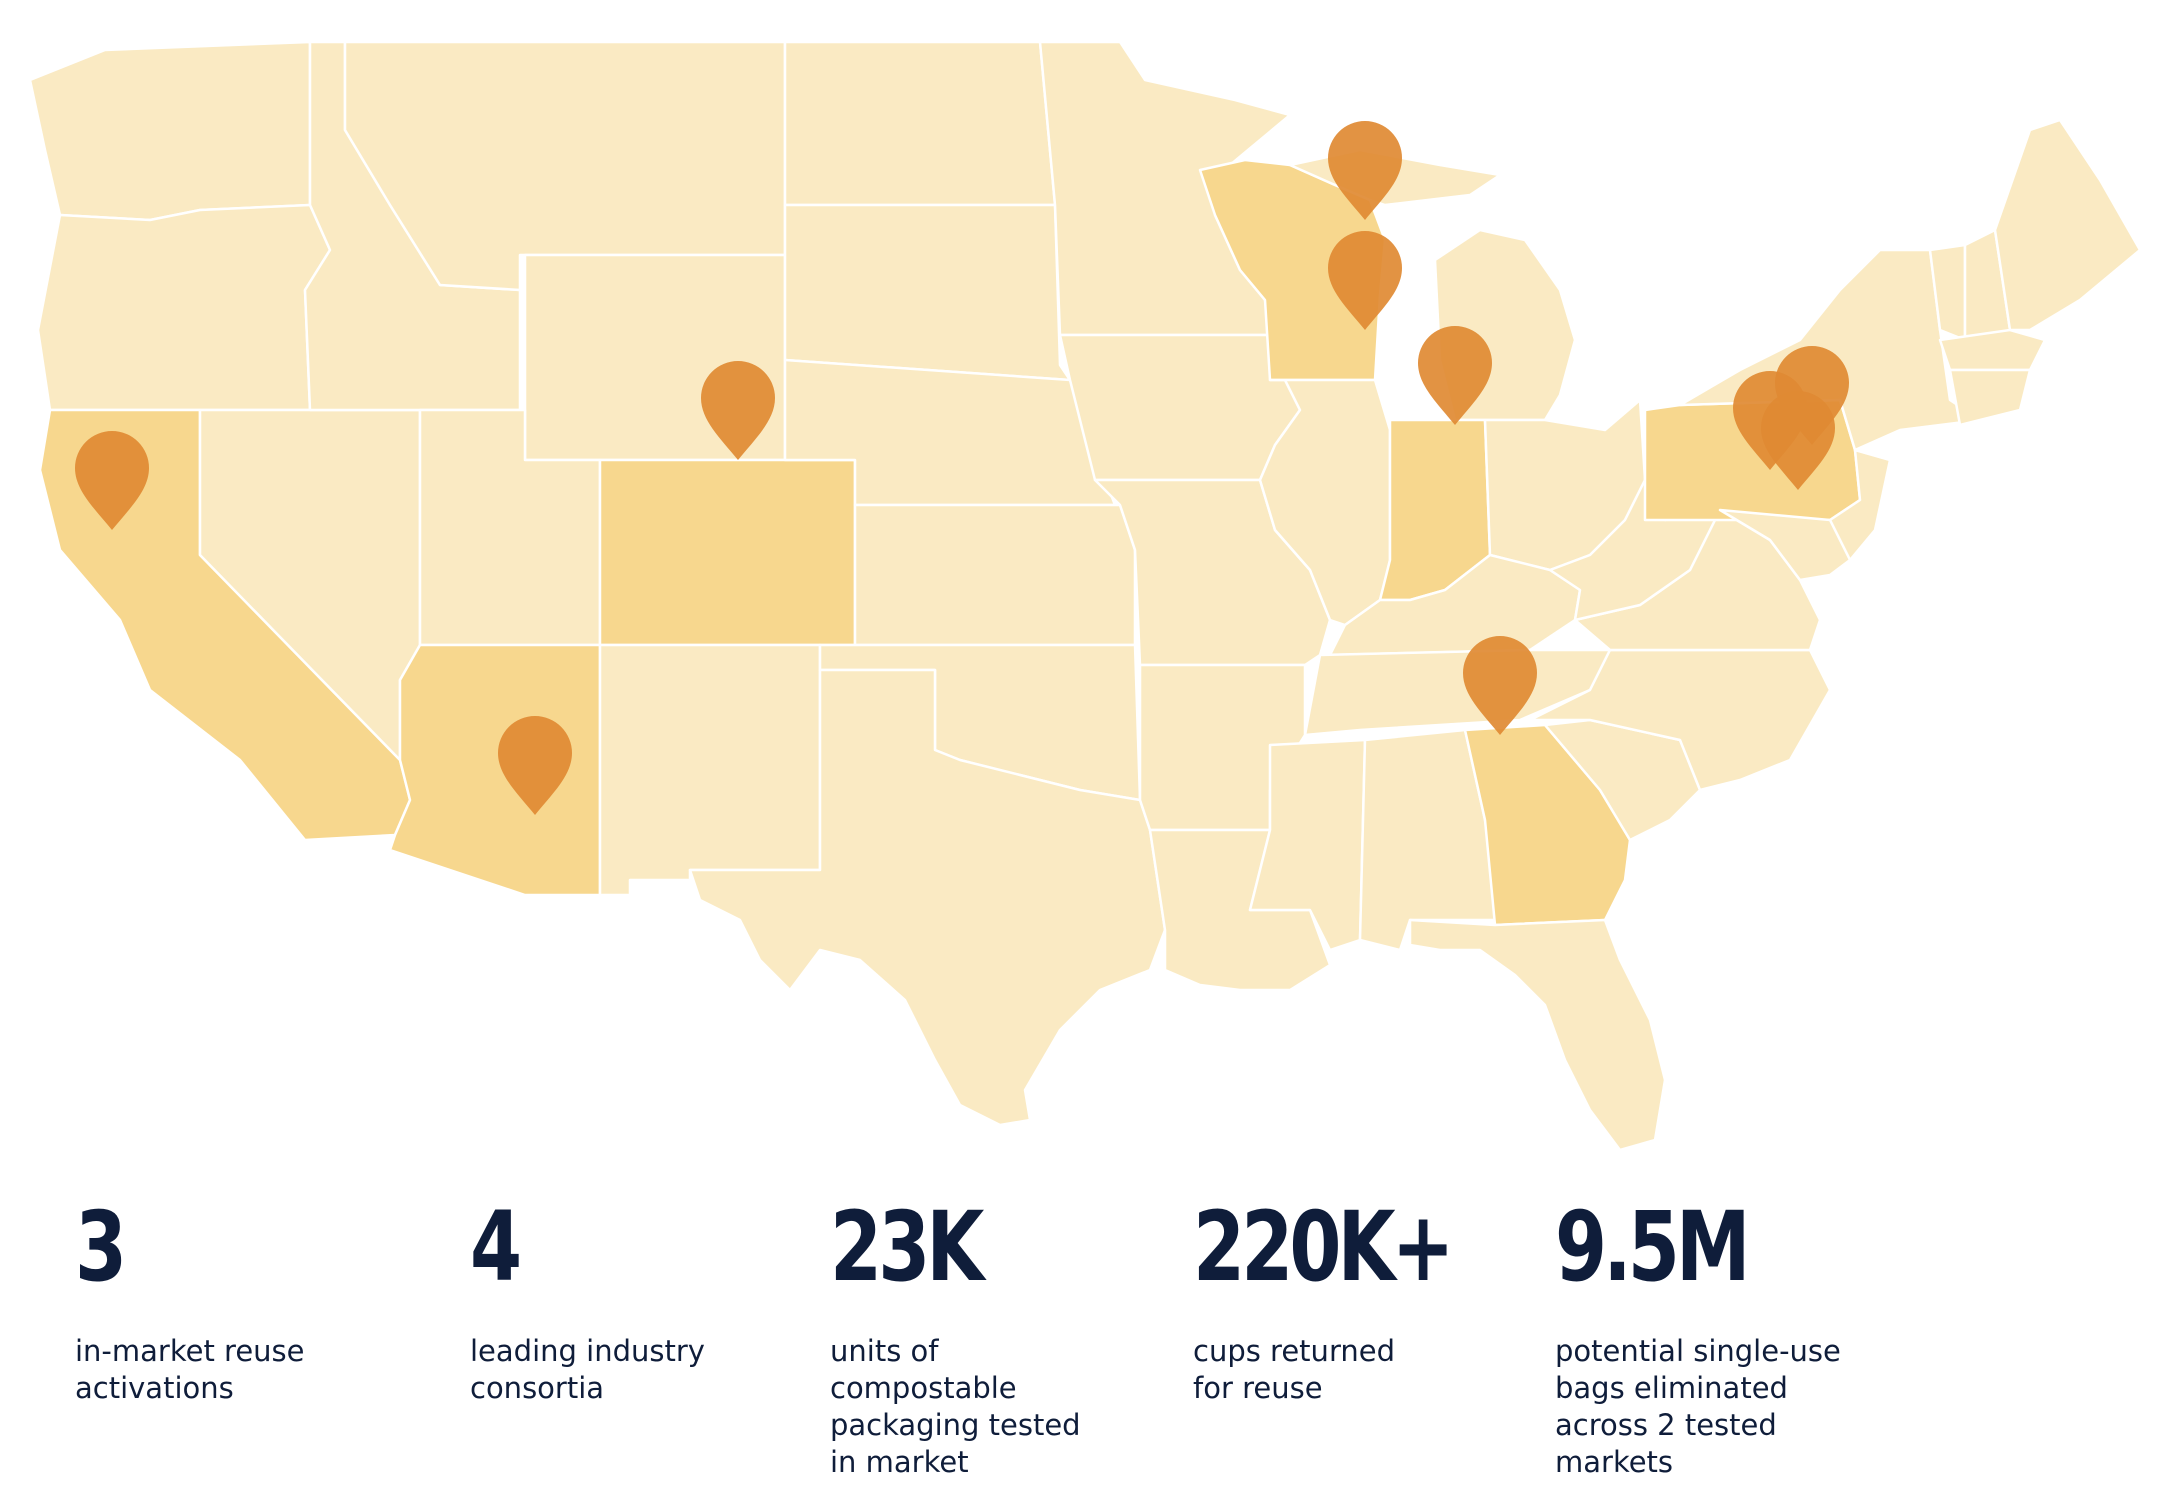 The height and width of the screenshot is (1502, 2158). Describe the element at coordinates (587, 1369) in the screenshot. I see `stat-label: leading industry consortia` at that location.